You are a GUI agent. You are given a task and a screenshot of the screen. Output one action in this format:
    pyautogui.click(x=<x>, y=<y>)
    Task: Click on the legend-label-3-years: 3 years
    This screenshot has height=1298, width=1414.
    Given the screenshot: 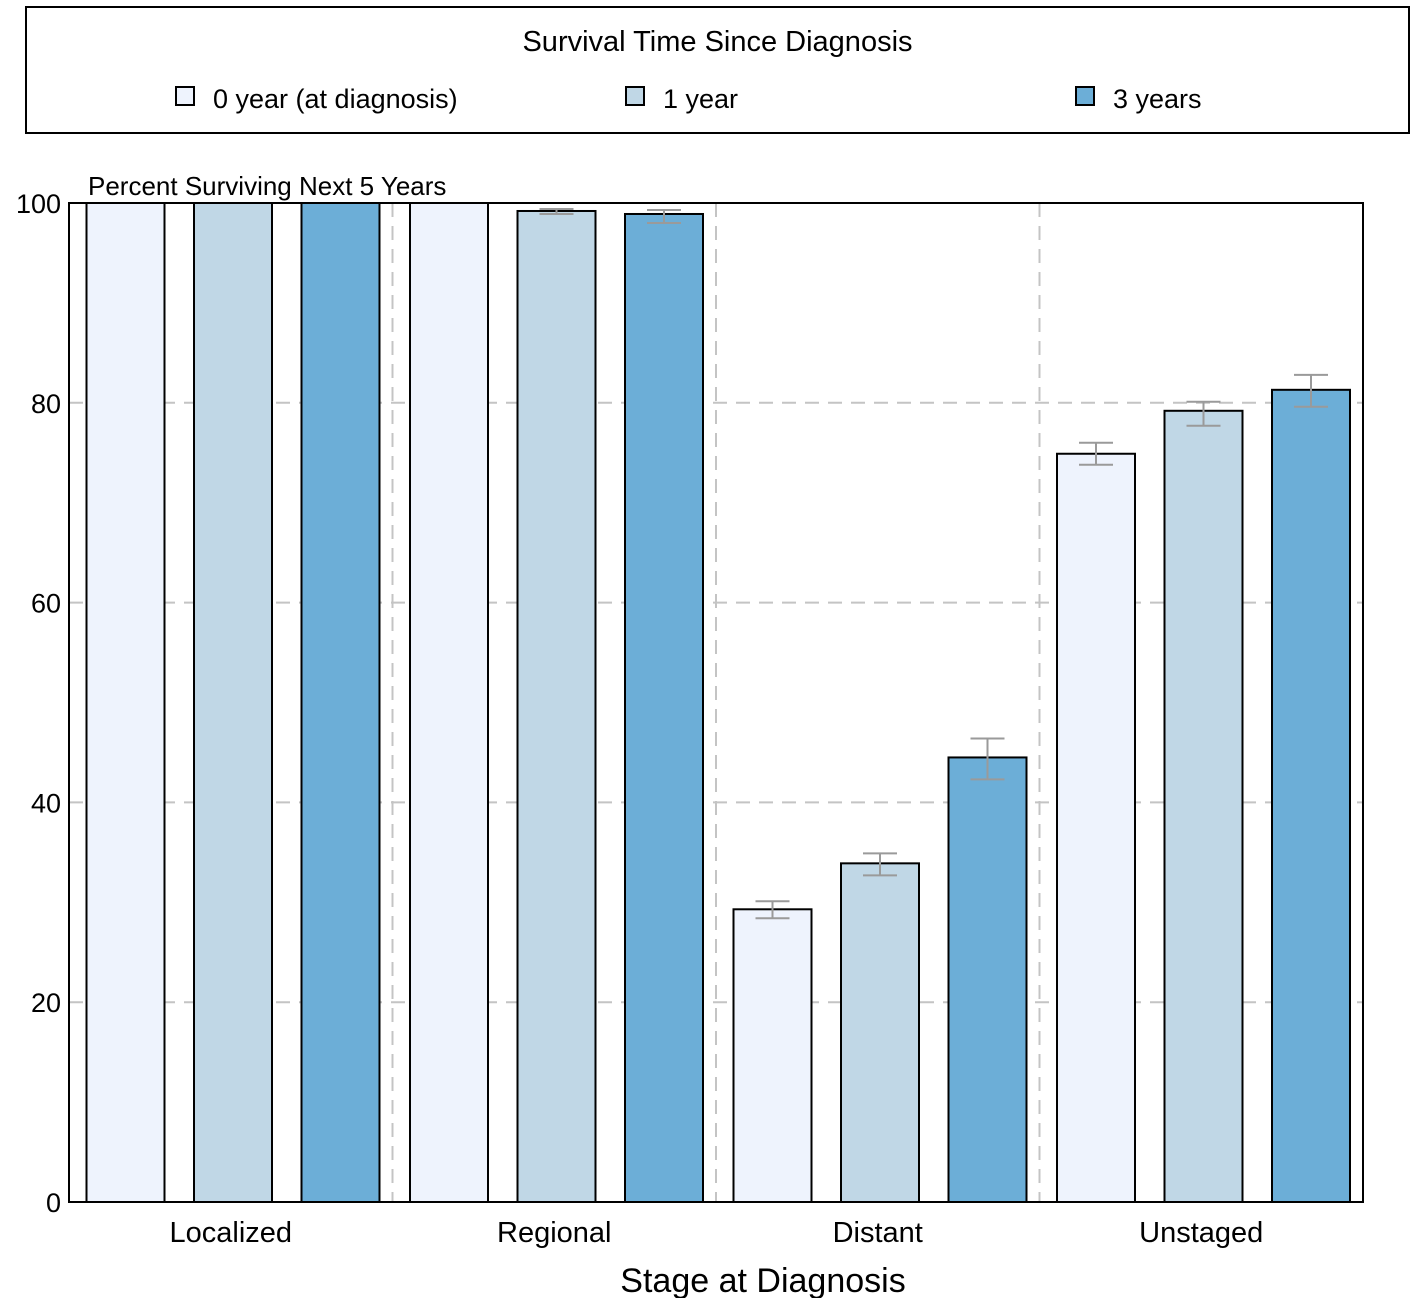 What is the action you would take?
    pyautogui.click(x=1157, y=98)
    